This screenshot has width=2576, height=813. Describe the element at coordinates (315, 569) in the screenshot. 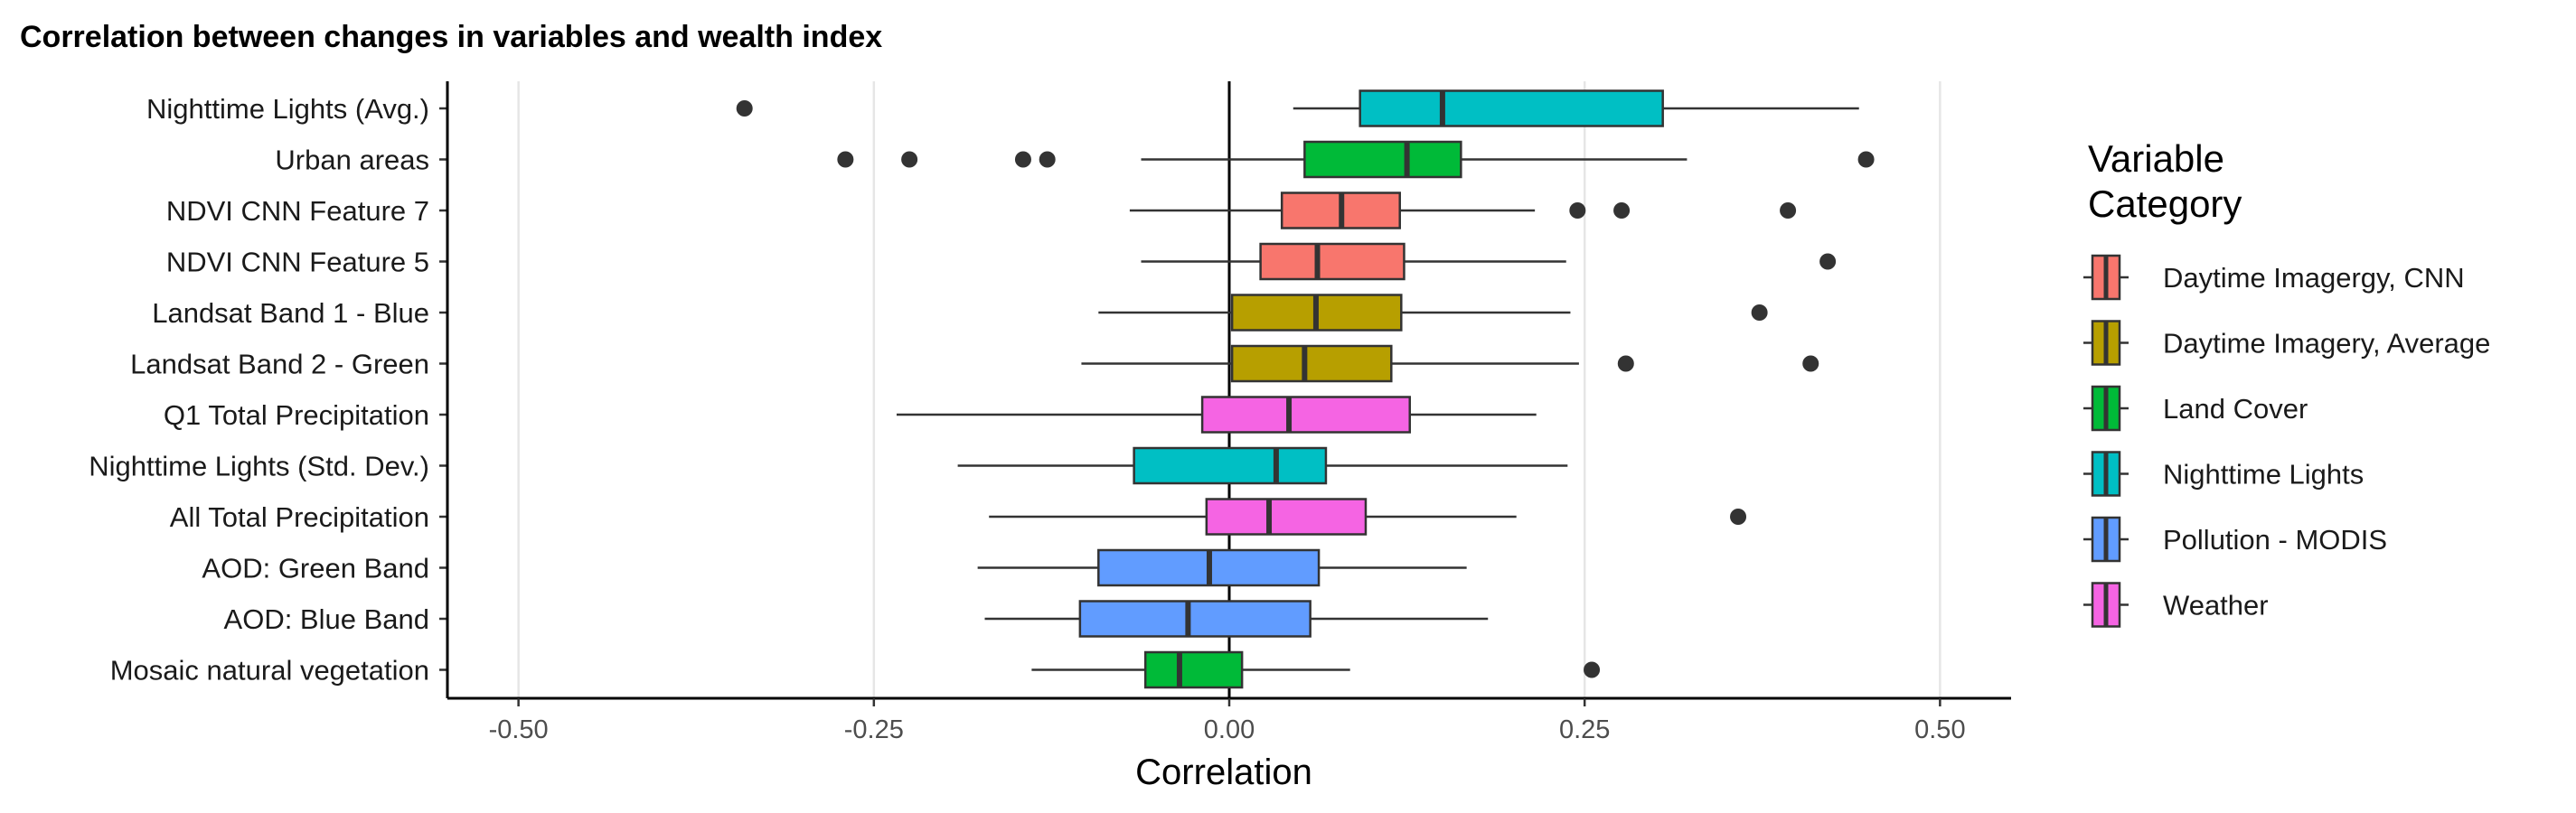

I see `y-tick-label-9: AOD: Green Band` at that location.